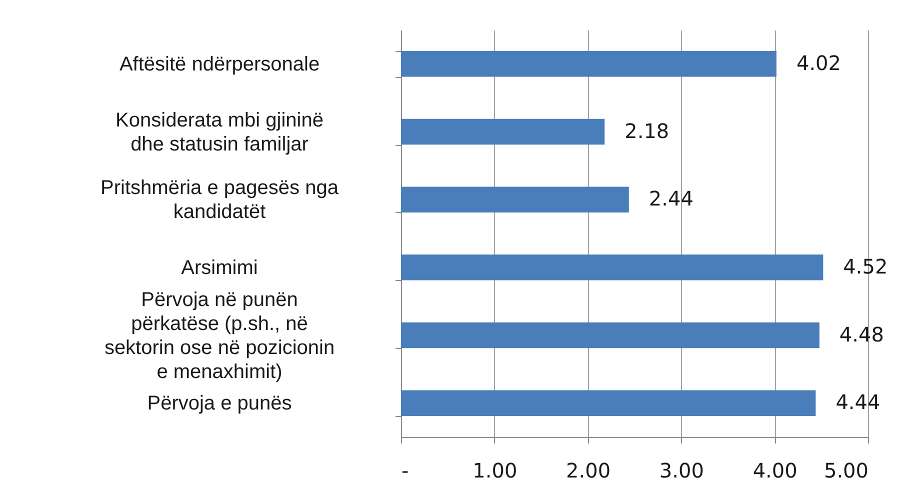 Image resolution: width=920 pixels, height=488 pixels. What do you see at coordinates (495, 470) in the screenshot?
I see `x-tick-label: 1.00` at bounding box center [495, 470].